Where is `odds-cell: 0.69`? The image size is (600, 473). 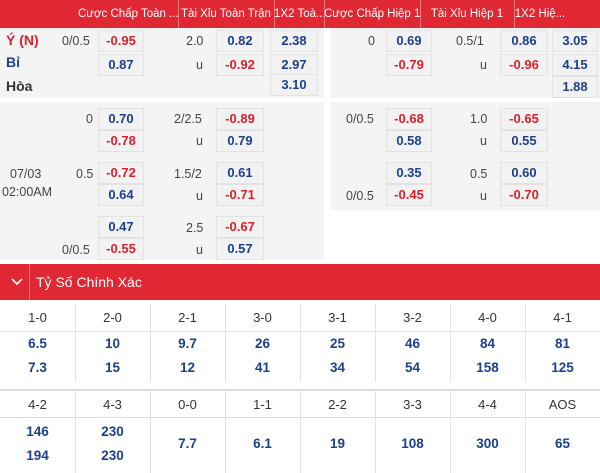
odds-cell: 0.69 is located at coordinates (409, 41).